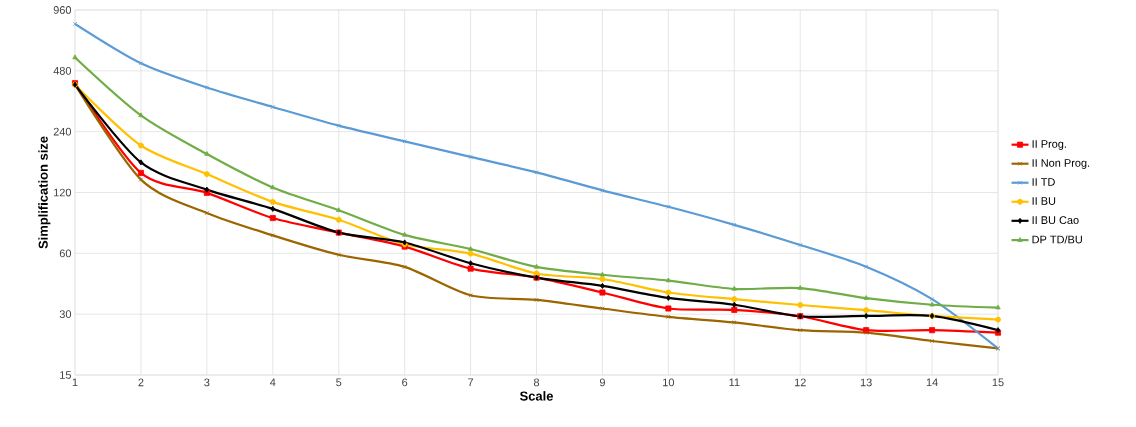 This screenshot has height=427, width=1136. Describe the element at coordinates (66, 375) in the screenshot. I see `y-tick-label: 15` at that location.